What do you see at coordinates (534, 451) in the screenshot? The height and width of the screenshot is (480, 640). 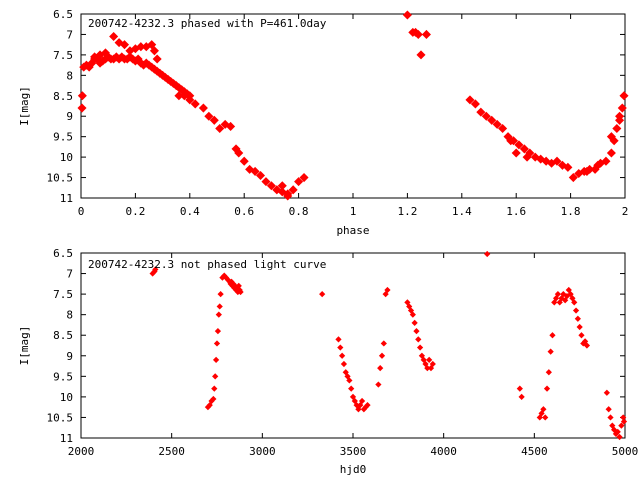 I see `unphased-x-tick-label: 4500` at bounding box center [534, 451].